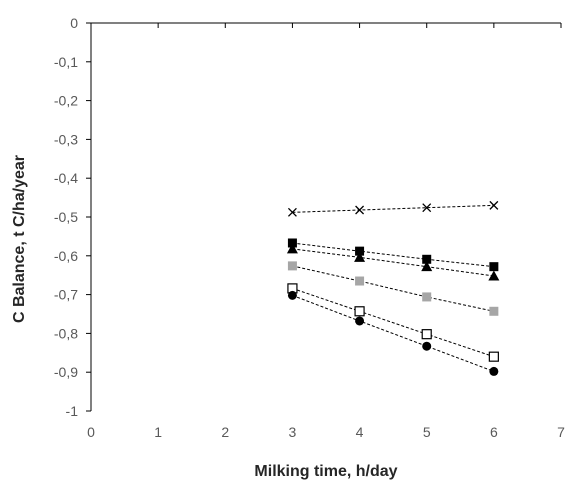 This screenshot has height=488, width=568. What do you see at coordinates (66, 101) in the screenshot?
I see `y-tick-label: -0,2` at bounding box center [66, 101].